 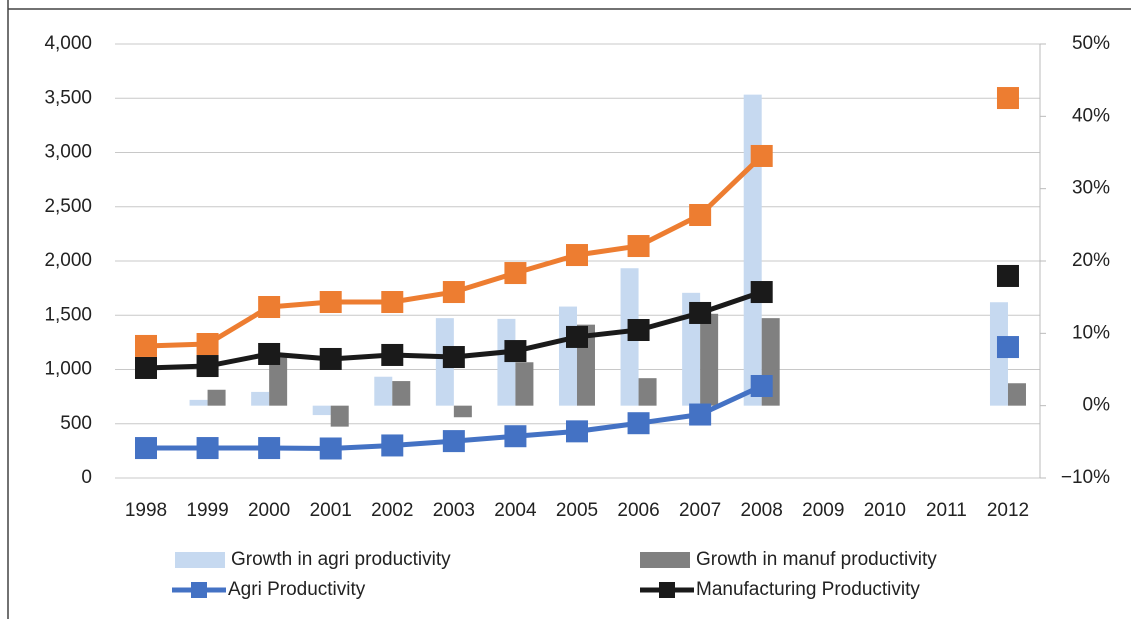 What do you see at coordinates (946, 510) in the screenshot?
I see `x-tick-label: 2011` at bounding box center [946, 510].